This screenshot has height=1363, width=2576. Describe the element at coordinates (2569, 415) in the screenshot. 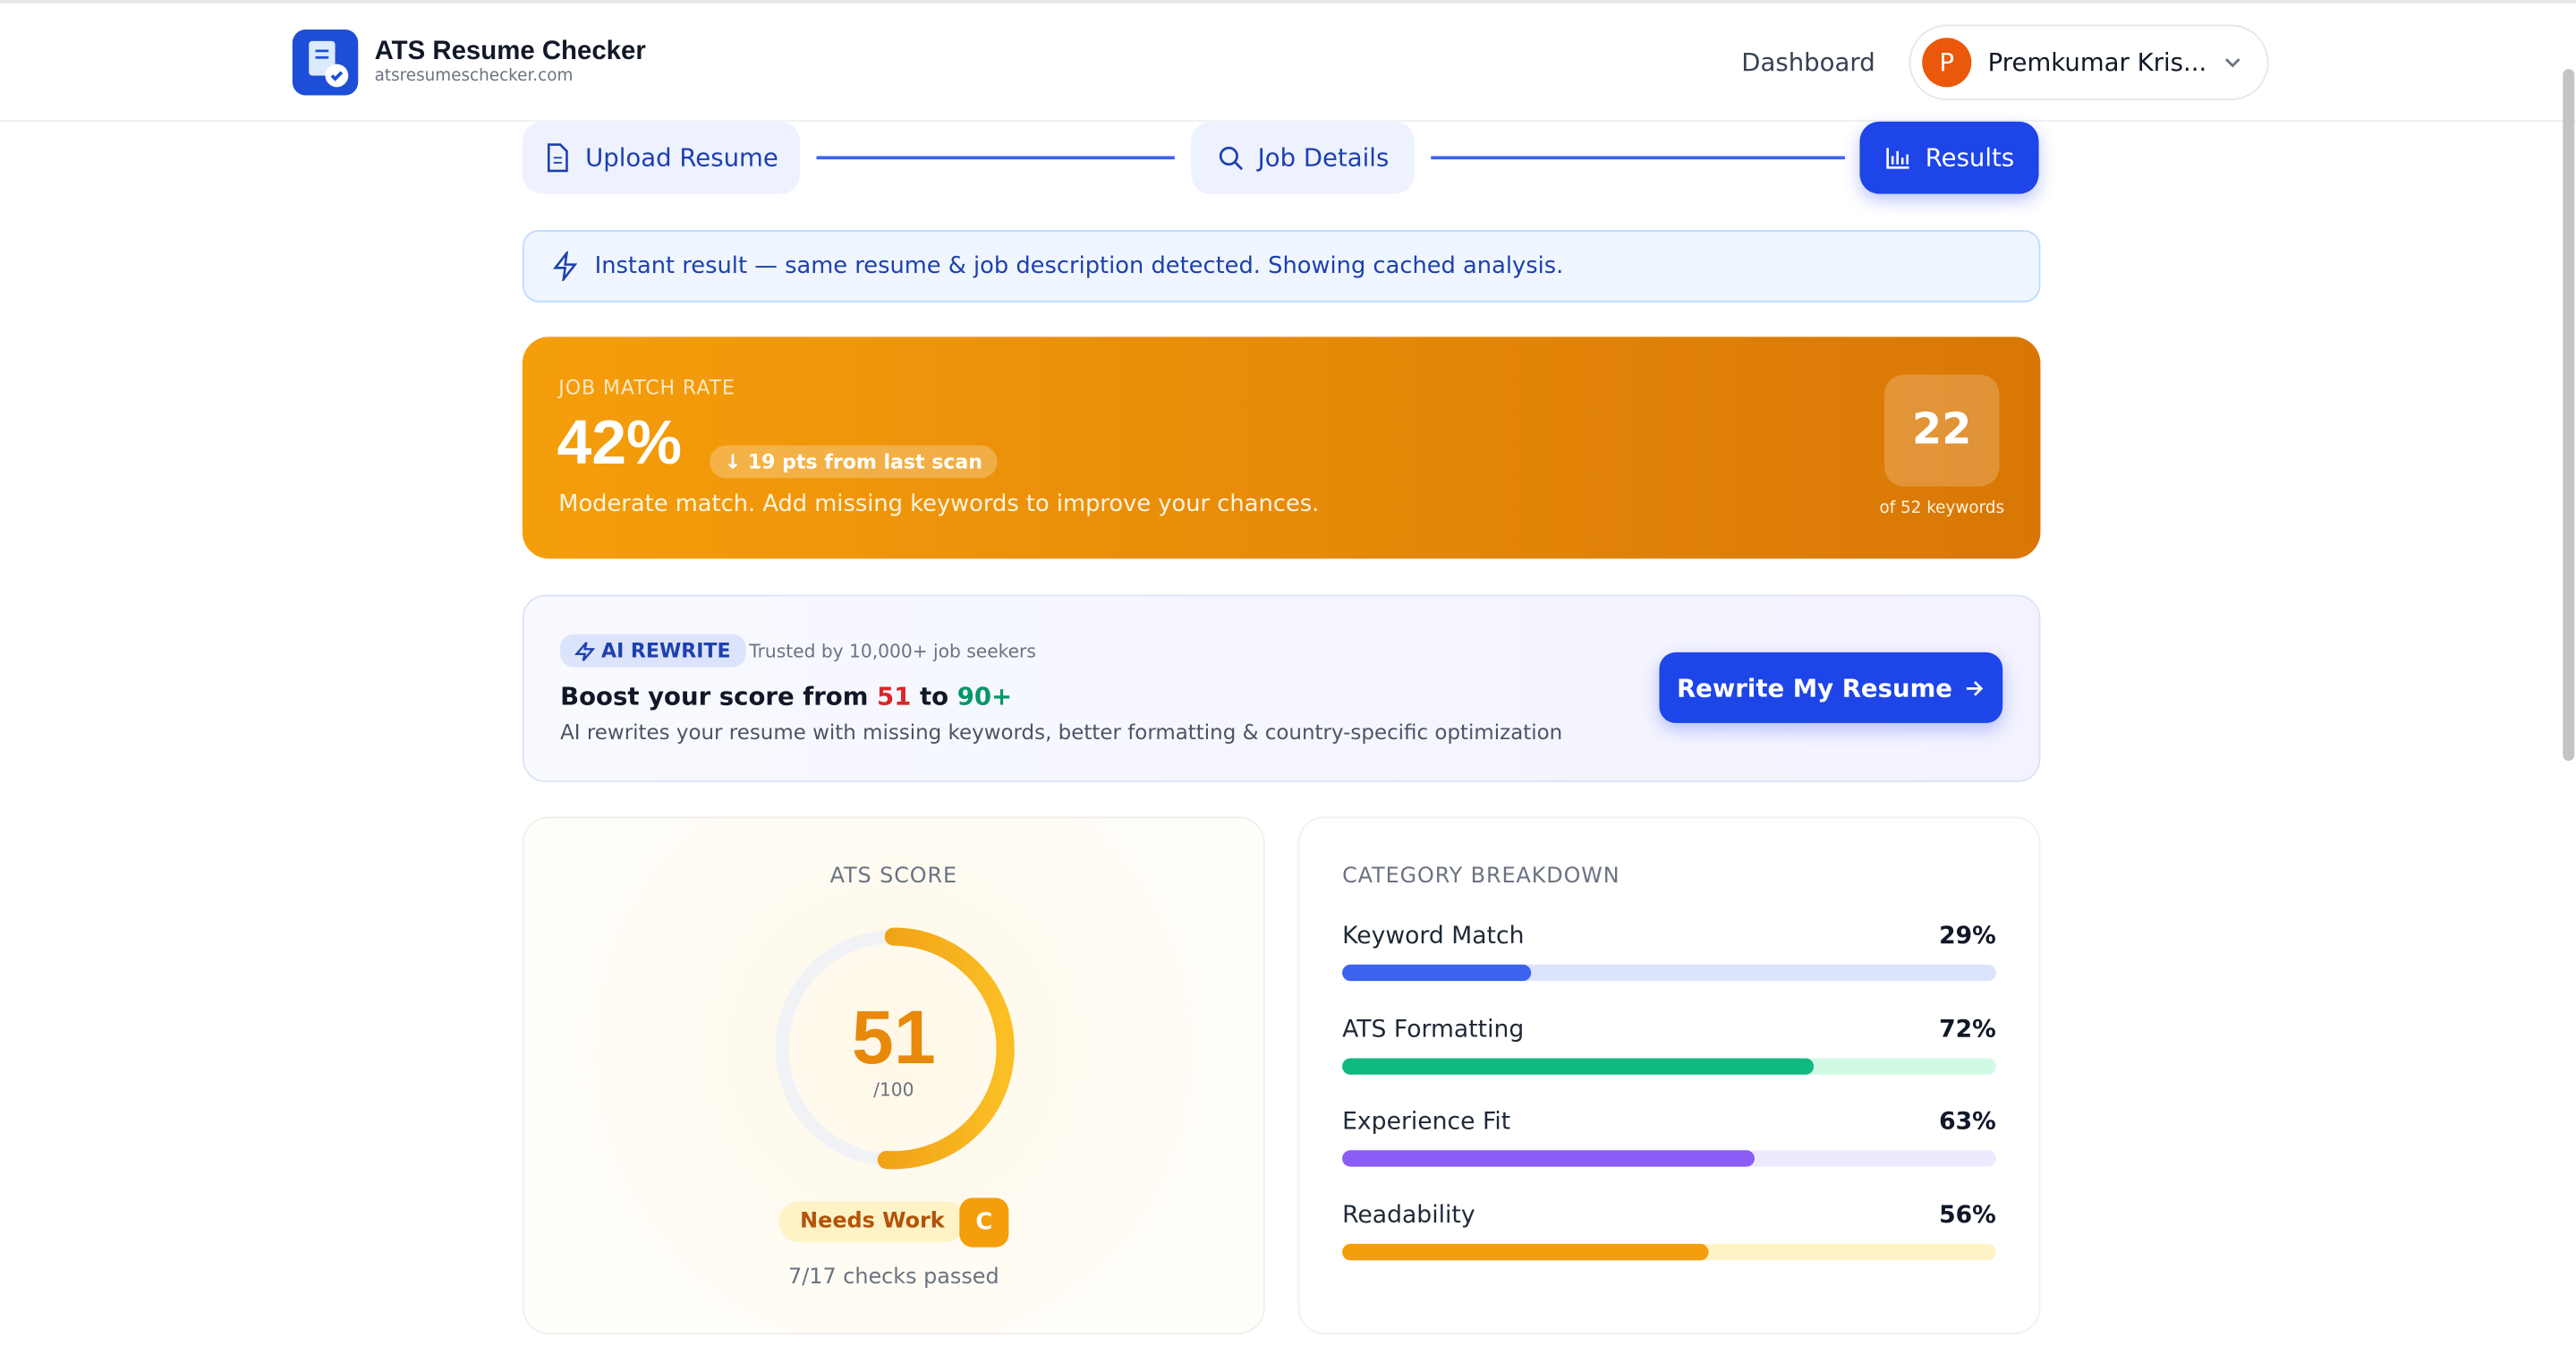

I see `scrollbar` at that location.